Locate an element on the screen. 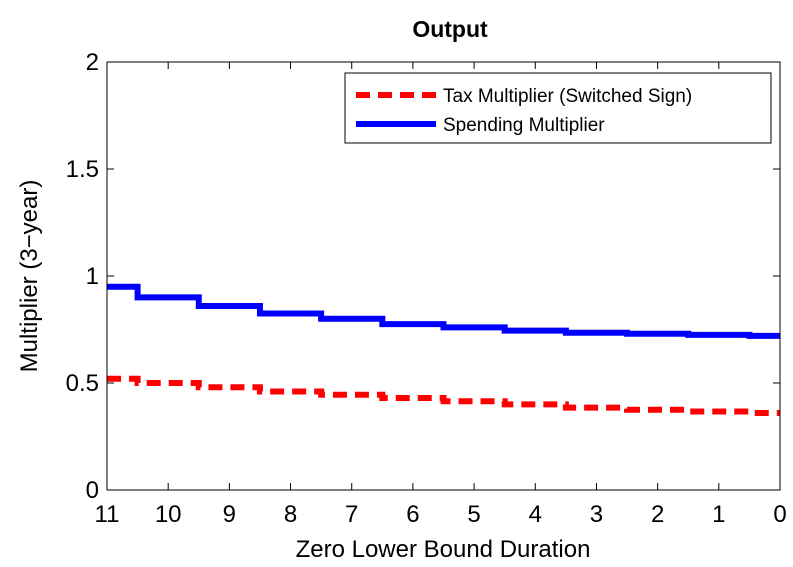 The image size is (793, 567). chart-title: Output is located at coordinates (450, 29).